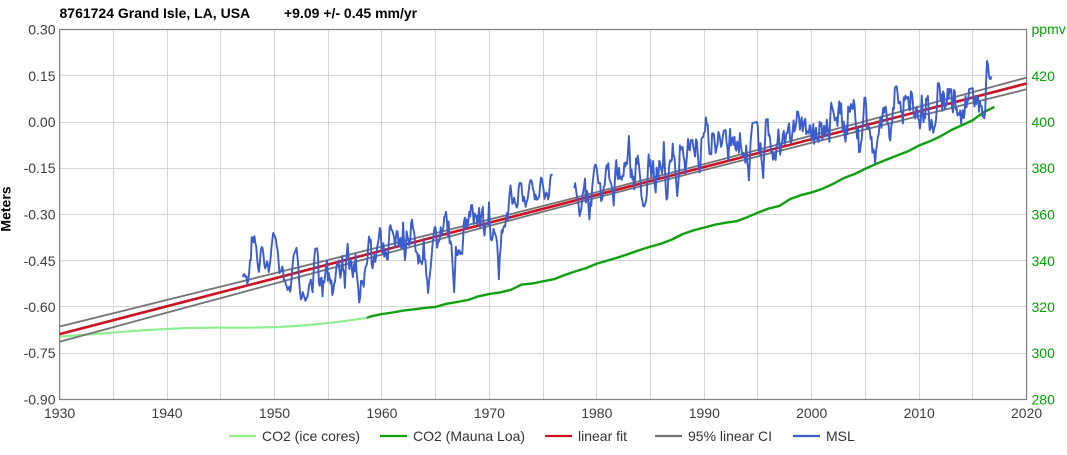 This screenshot has width=1067, height=455. Describe the element at coordinates (704, 413) in the screenshot. I see `svg-text: 1990` at that location.